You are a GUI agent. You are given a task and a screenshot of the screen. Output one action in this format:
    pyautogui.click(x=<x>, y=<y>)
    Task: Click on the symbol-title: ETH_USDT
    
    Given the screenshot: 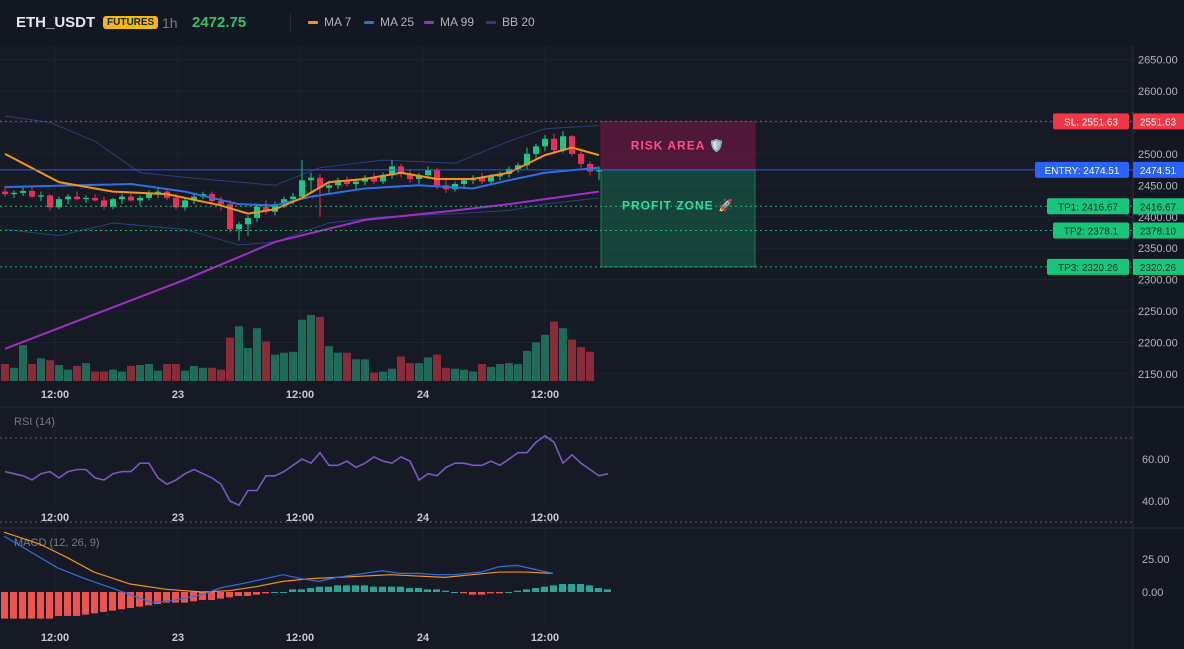 What is the action you would take?
    pyautogui.click(x=56, y=22)
    